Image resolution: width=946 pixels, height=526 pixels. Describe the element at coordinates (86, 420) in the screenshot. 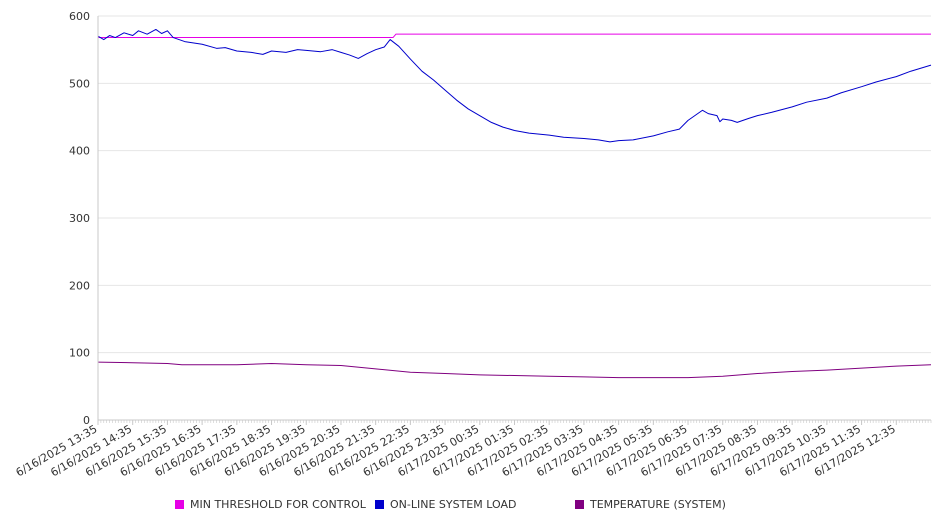

I see `y-tick-label: 0` at that location.